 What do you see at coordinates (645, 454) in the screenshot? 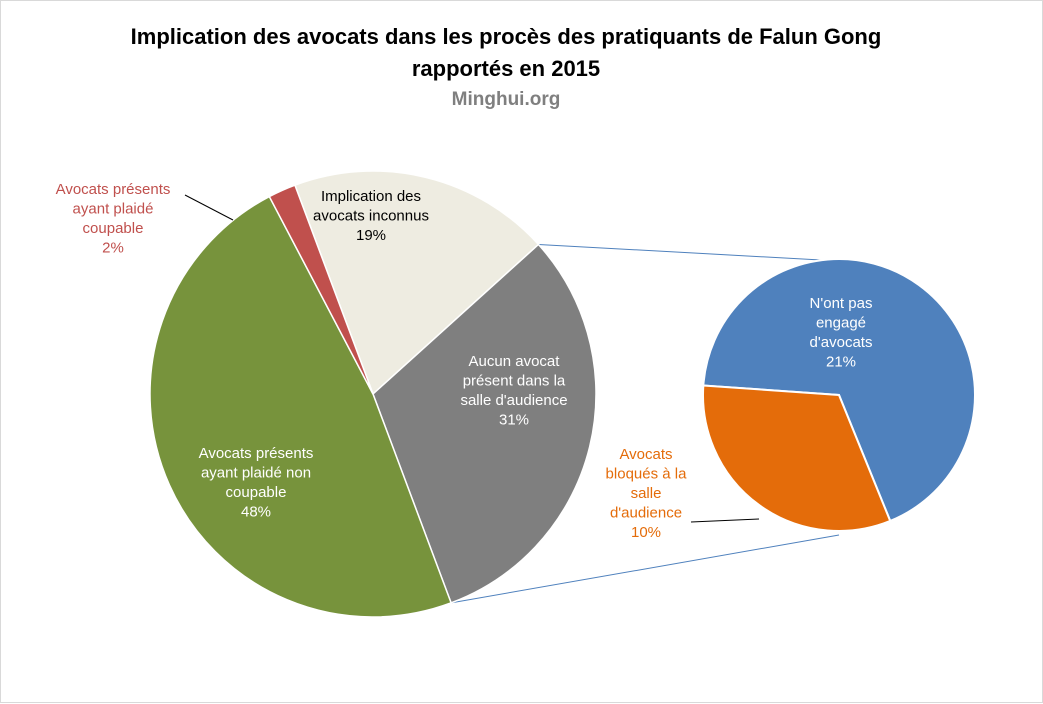
I see `data-label-text: Avocats` at bounding box center [645, 454].